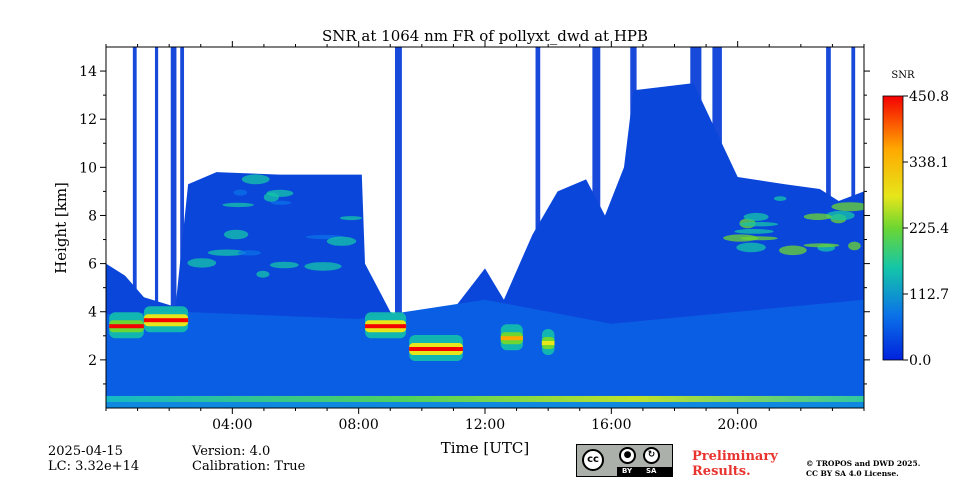 This screenshot has height=480, width=960. What do you see at coordinates (735, 456) in the screenshot?
I see `preliminary-line1: Preliminary` at bounding box center [735, 456].